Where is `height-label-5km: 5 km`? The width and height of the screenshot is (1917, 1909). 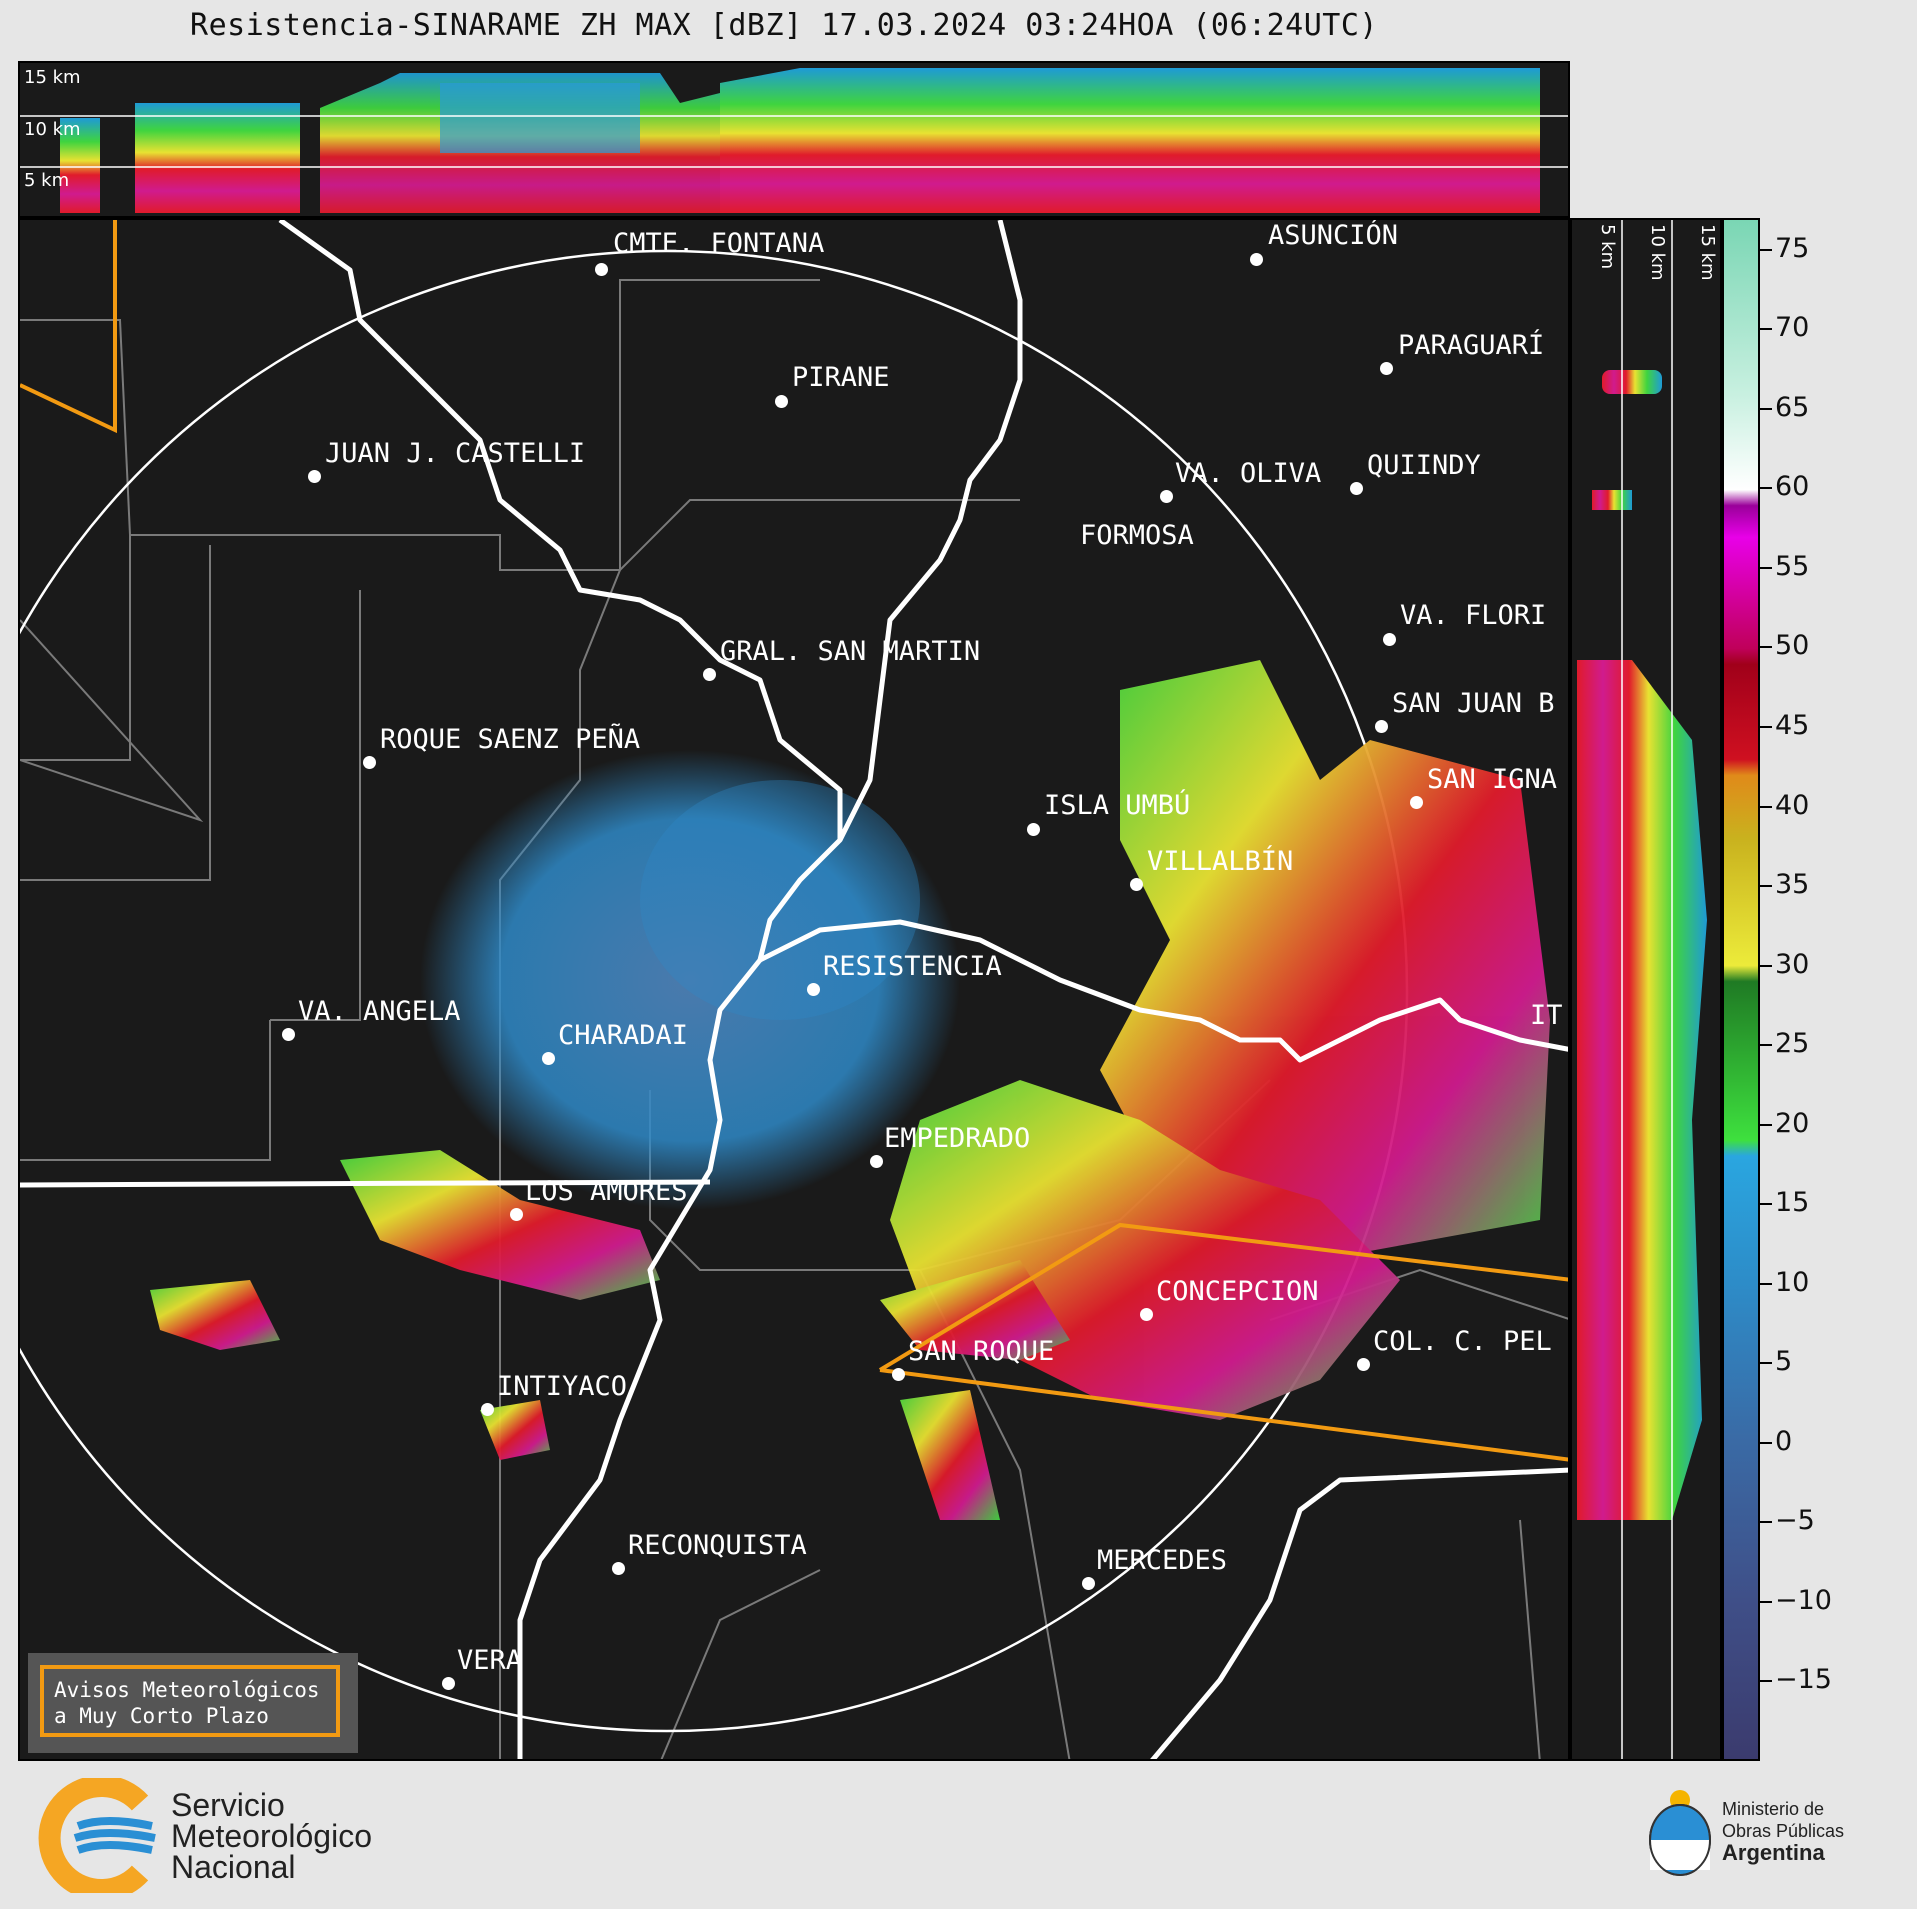
height-label-5km: 5 km is located at coordinates (47, 180).